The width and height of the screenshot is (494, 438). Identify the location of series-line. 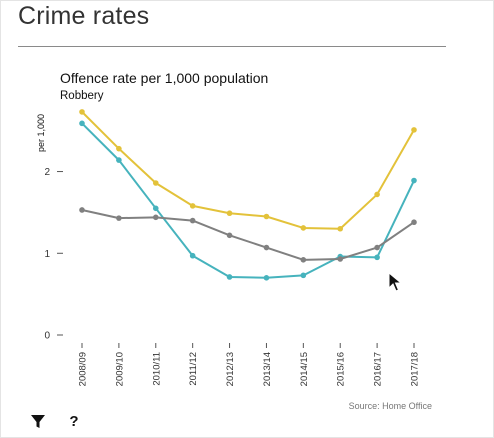
(248, 234).